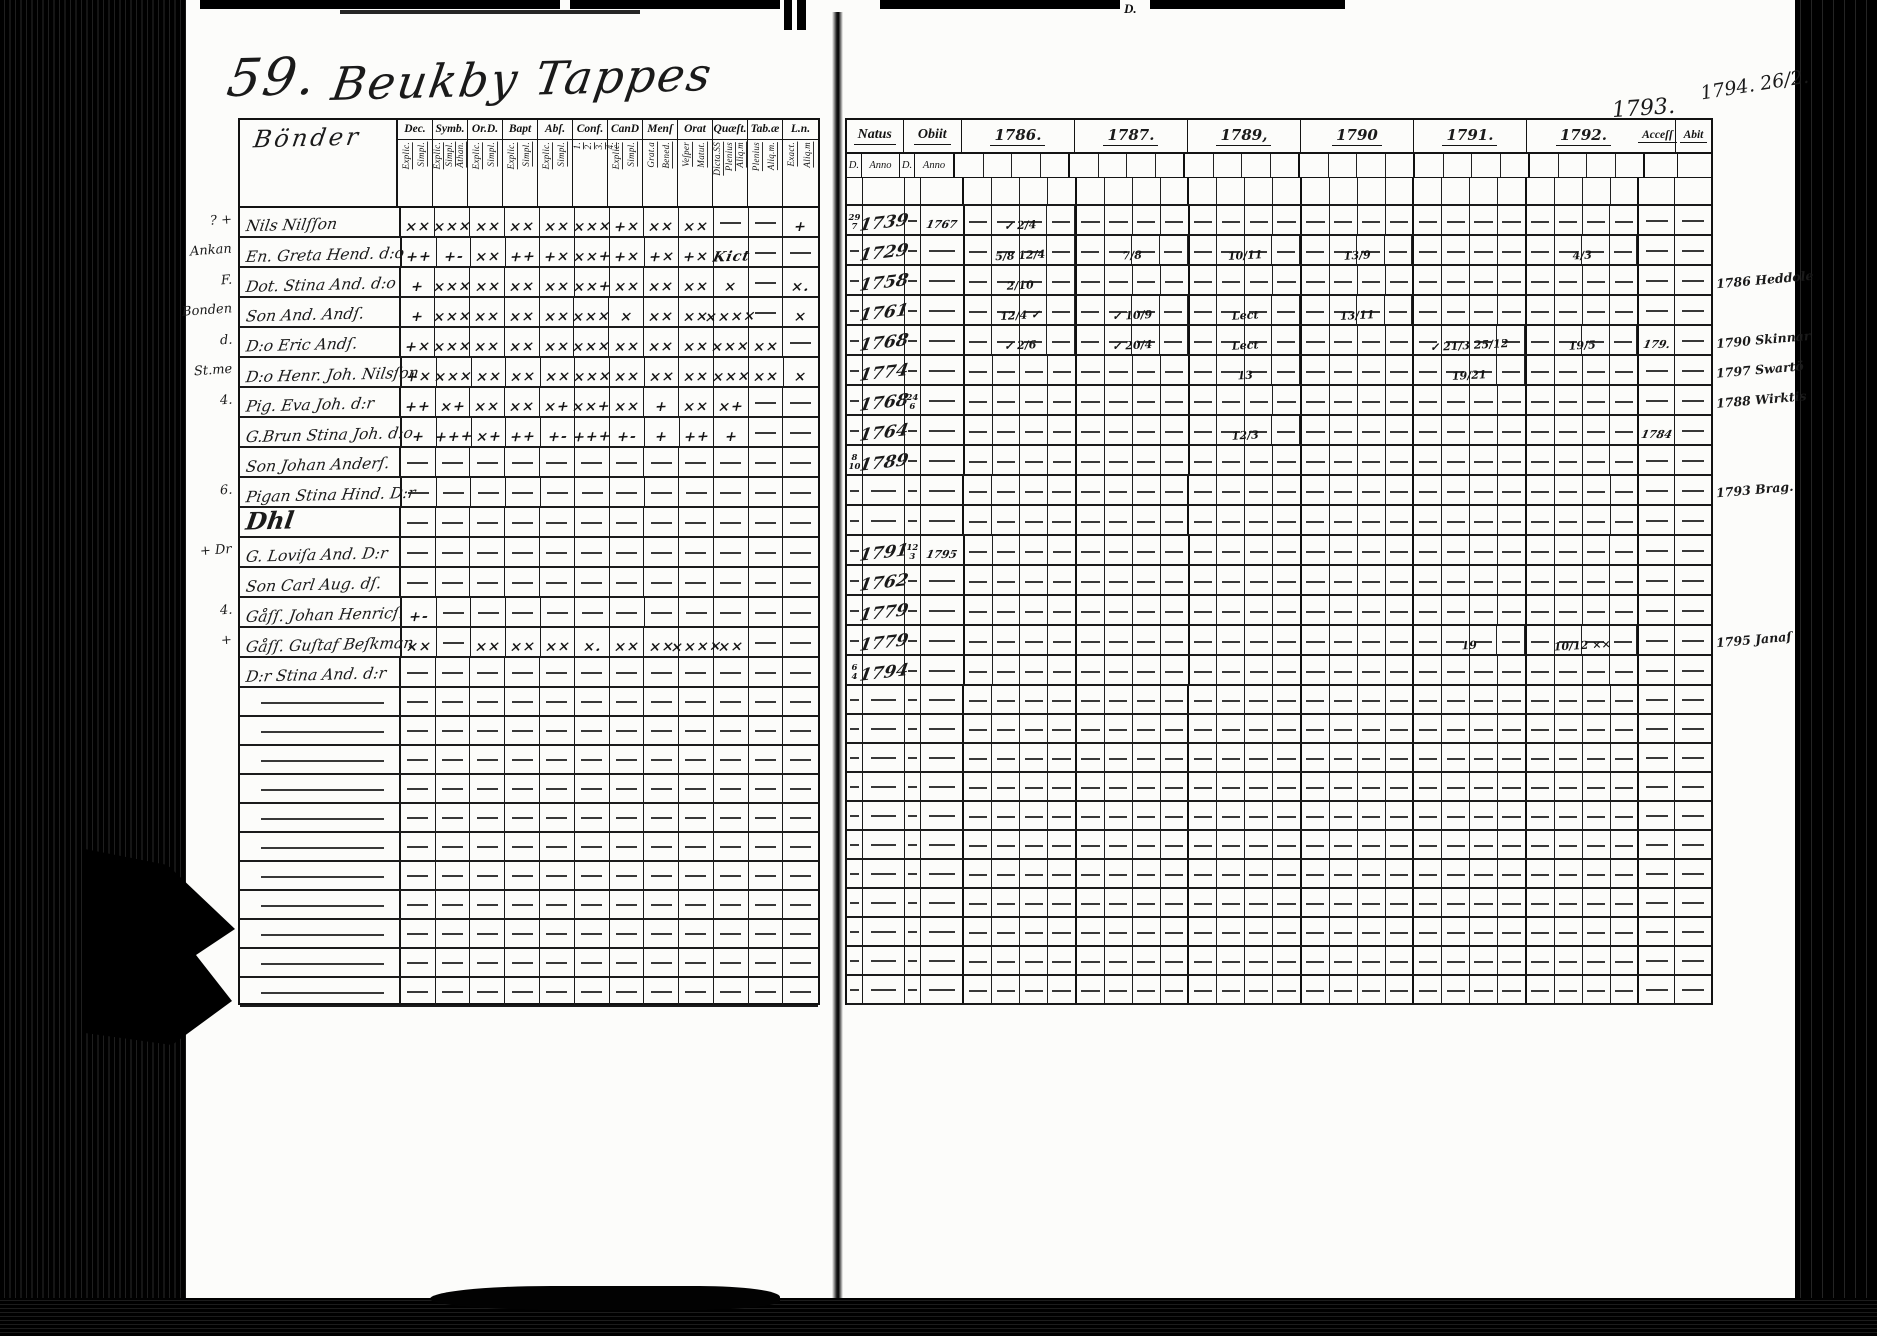  I want to click on book-left-edge, so click(93, 668).